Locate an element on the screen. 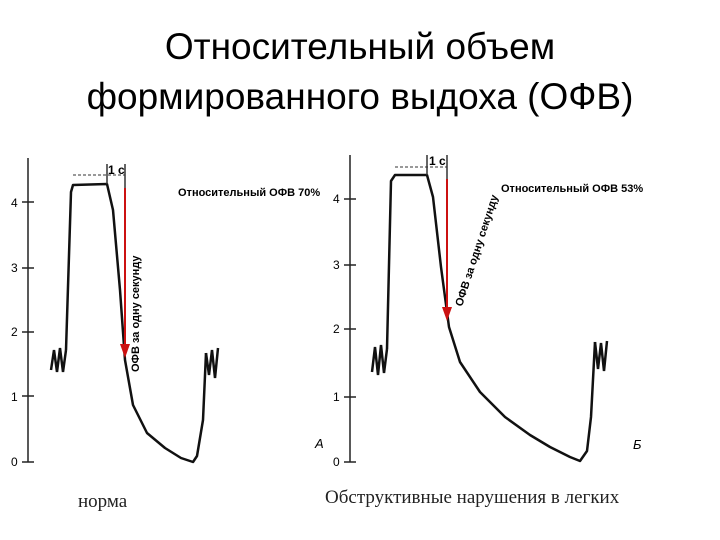 The width and height of the screenshot is (720, 540). relative-fev-label: Относительный ОФВ 53% is located at coordinates (572, 189).